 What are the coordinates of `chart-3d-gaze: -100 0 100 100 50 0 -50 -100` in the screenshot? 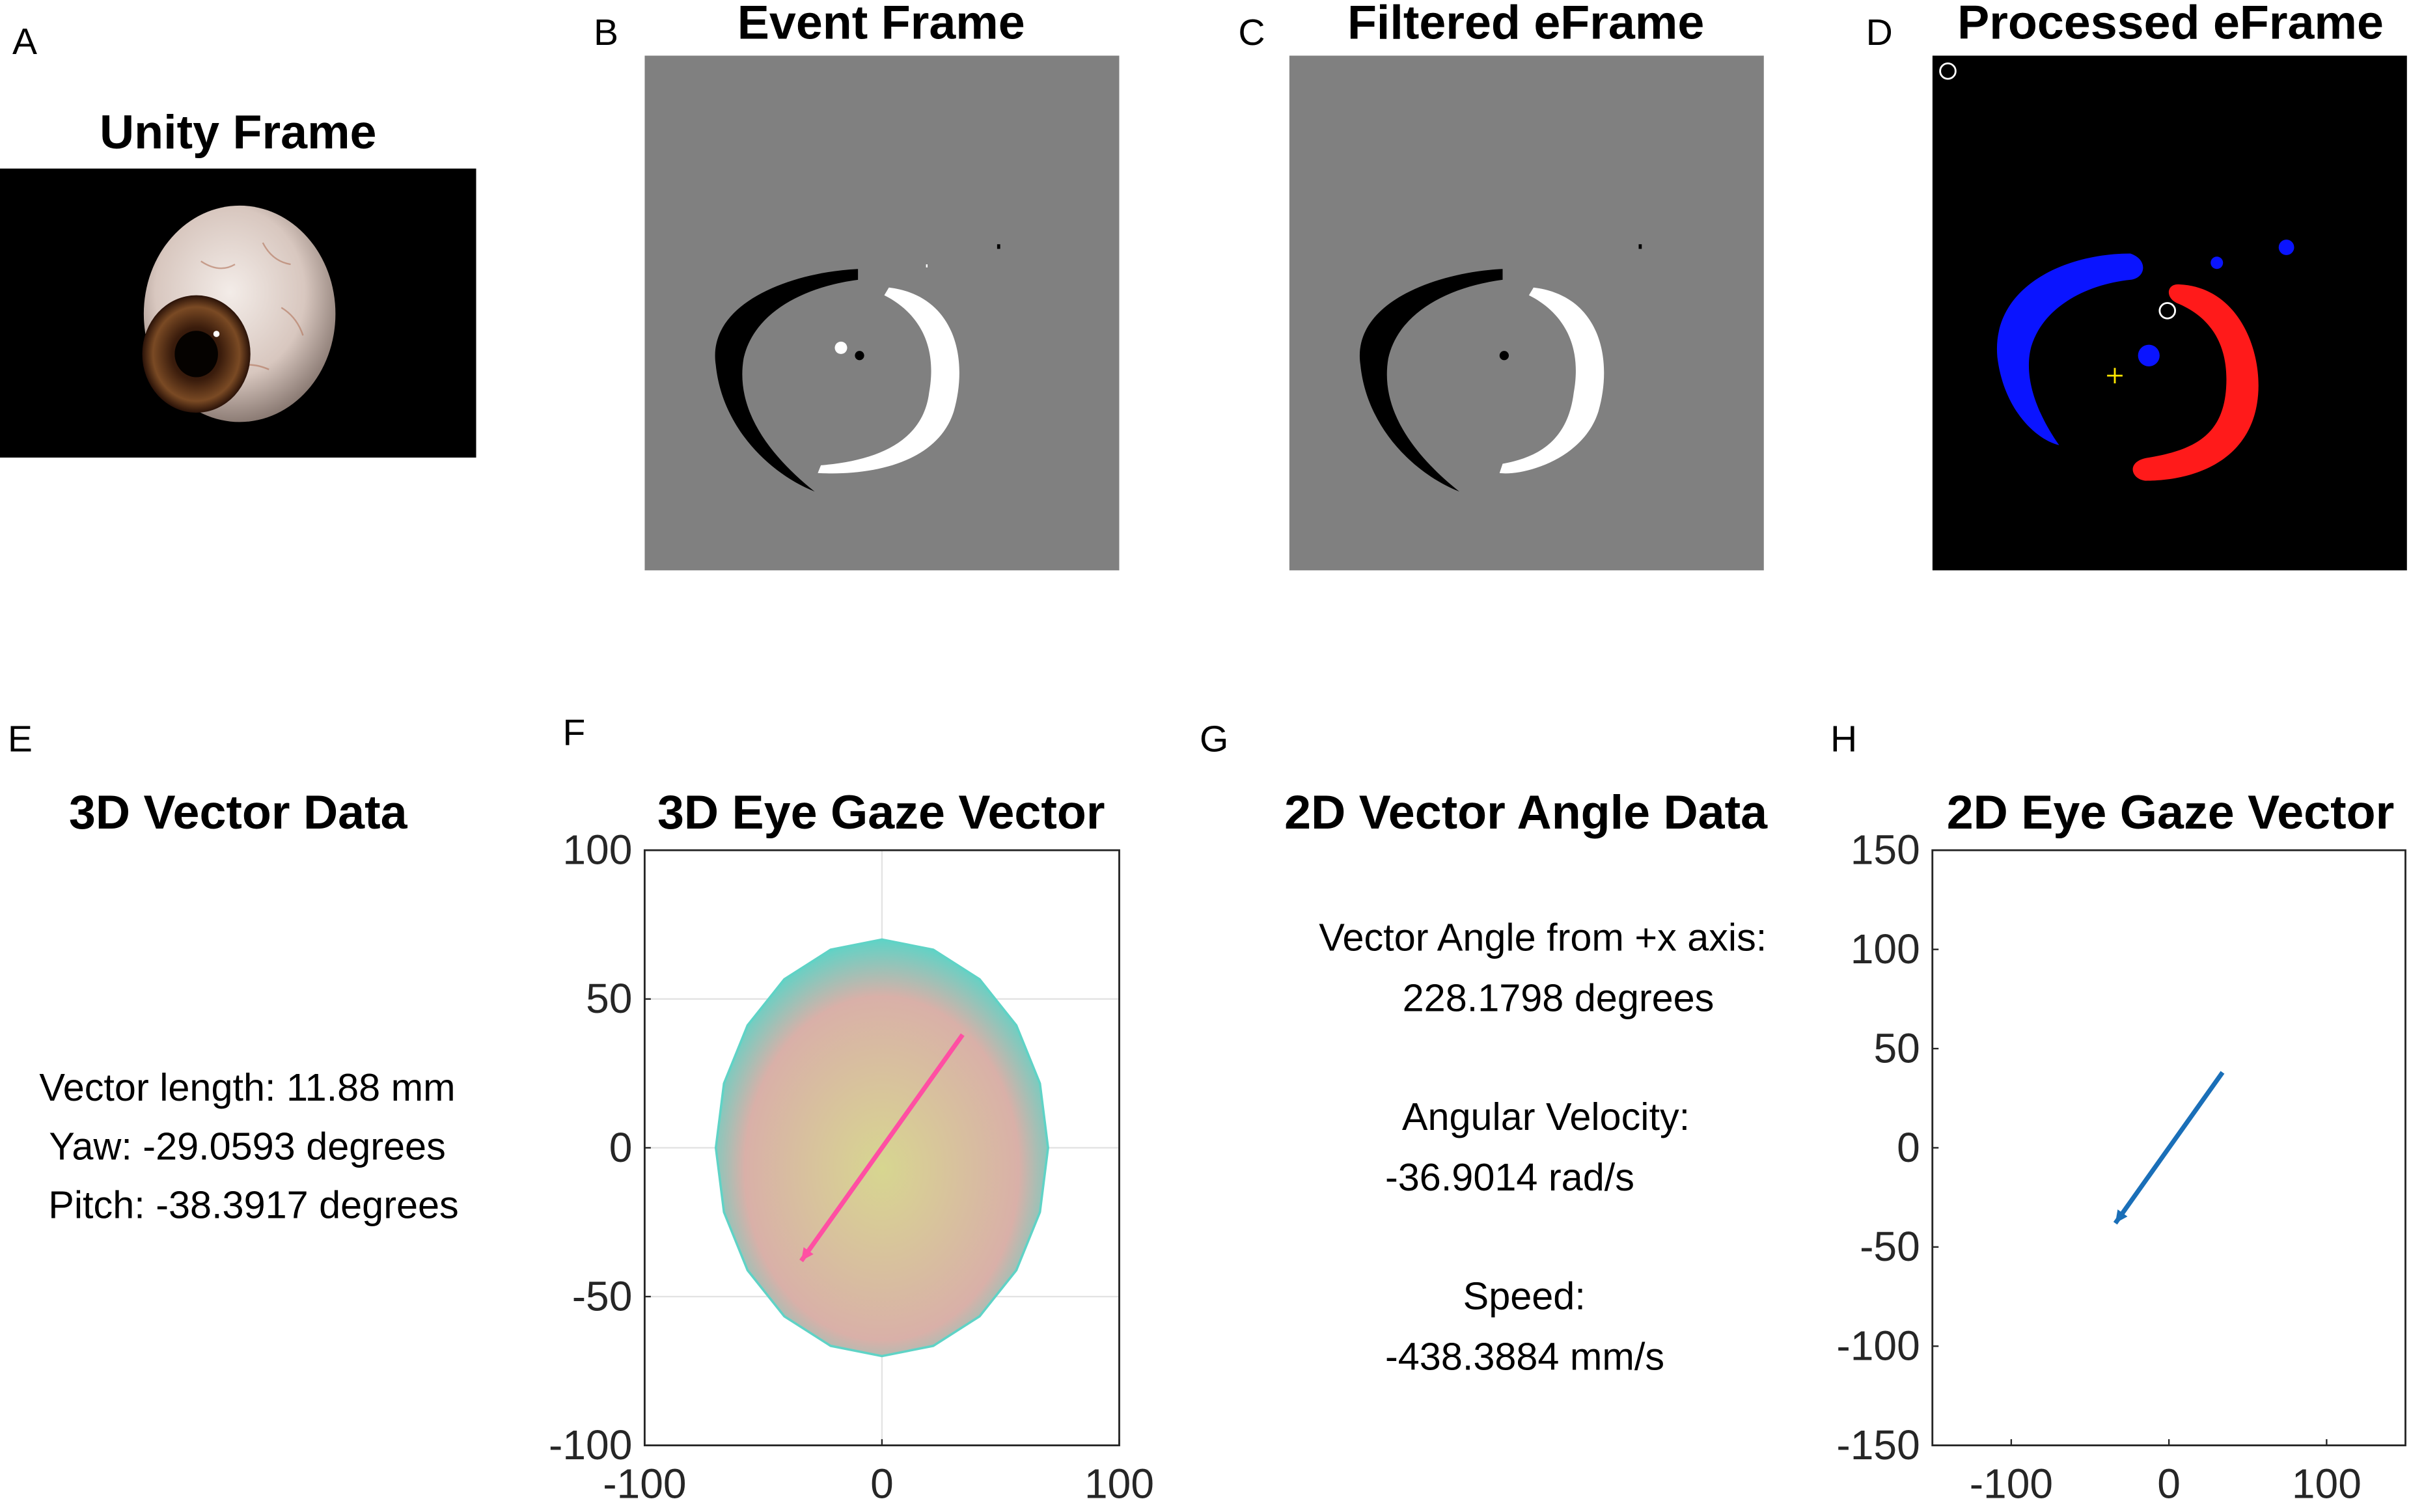 It's located at (852, 1167).